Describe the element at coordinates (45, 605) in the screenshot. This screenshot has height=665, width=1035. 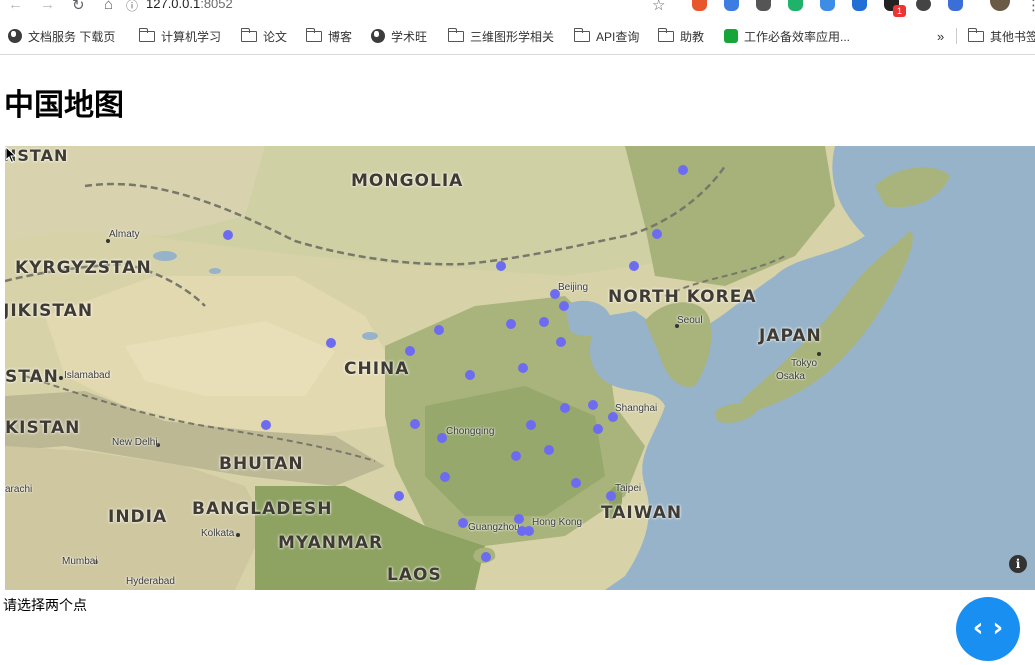
I see `selection-status: 请选择两个点` at that location.